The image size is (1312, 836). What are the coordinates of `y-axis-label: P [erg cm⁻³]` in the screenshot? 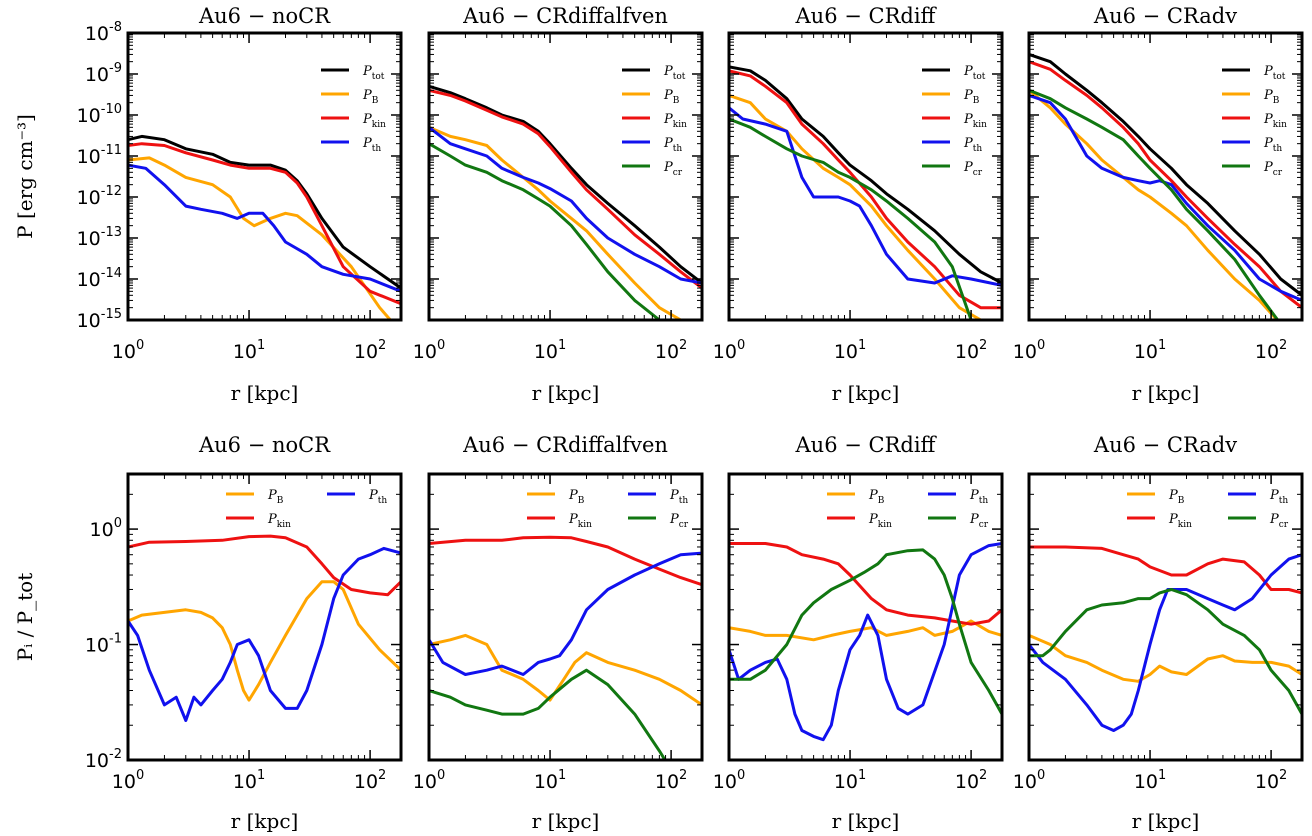 It's located at (25, 176).